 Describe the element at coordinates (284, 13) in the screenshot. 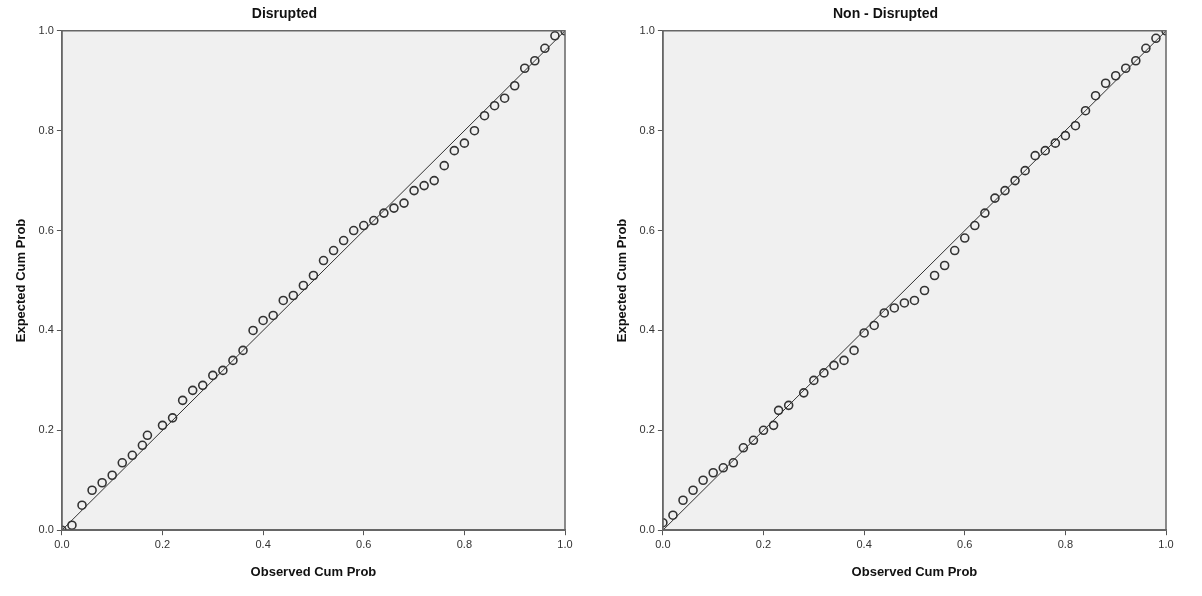

I see `chart-title: Disrupted` at that location.